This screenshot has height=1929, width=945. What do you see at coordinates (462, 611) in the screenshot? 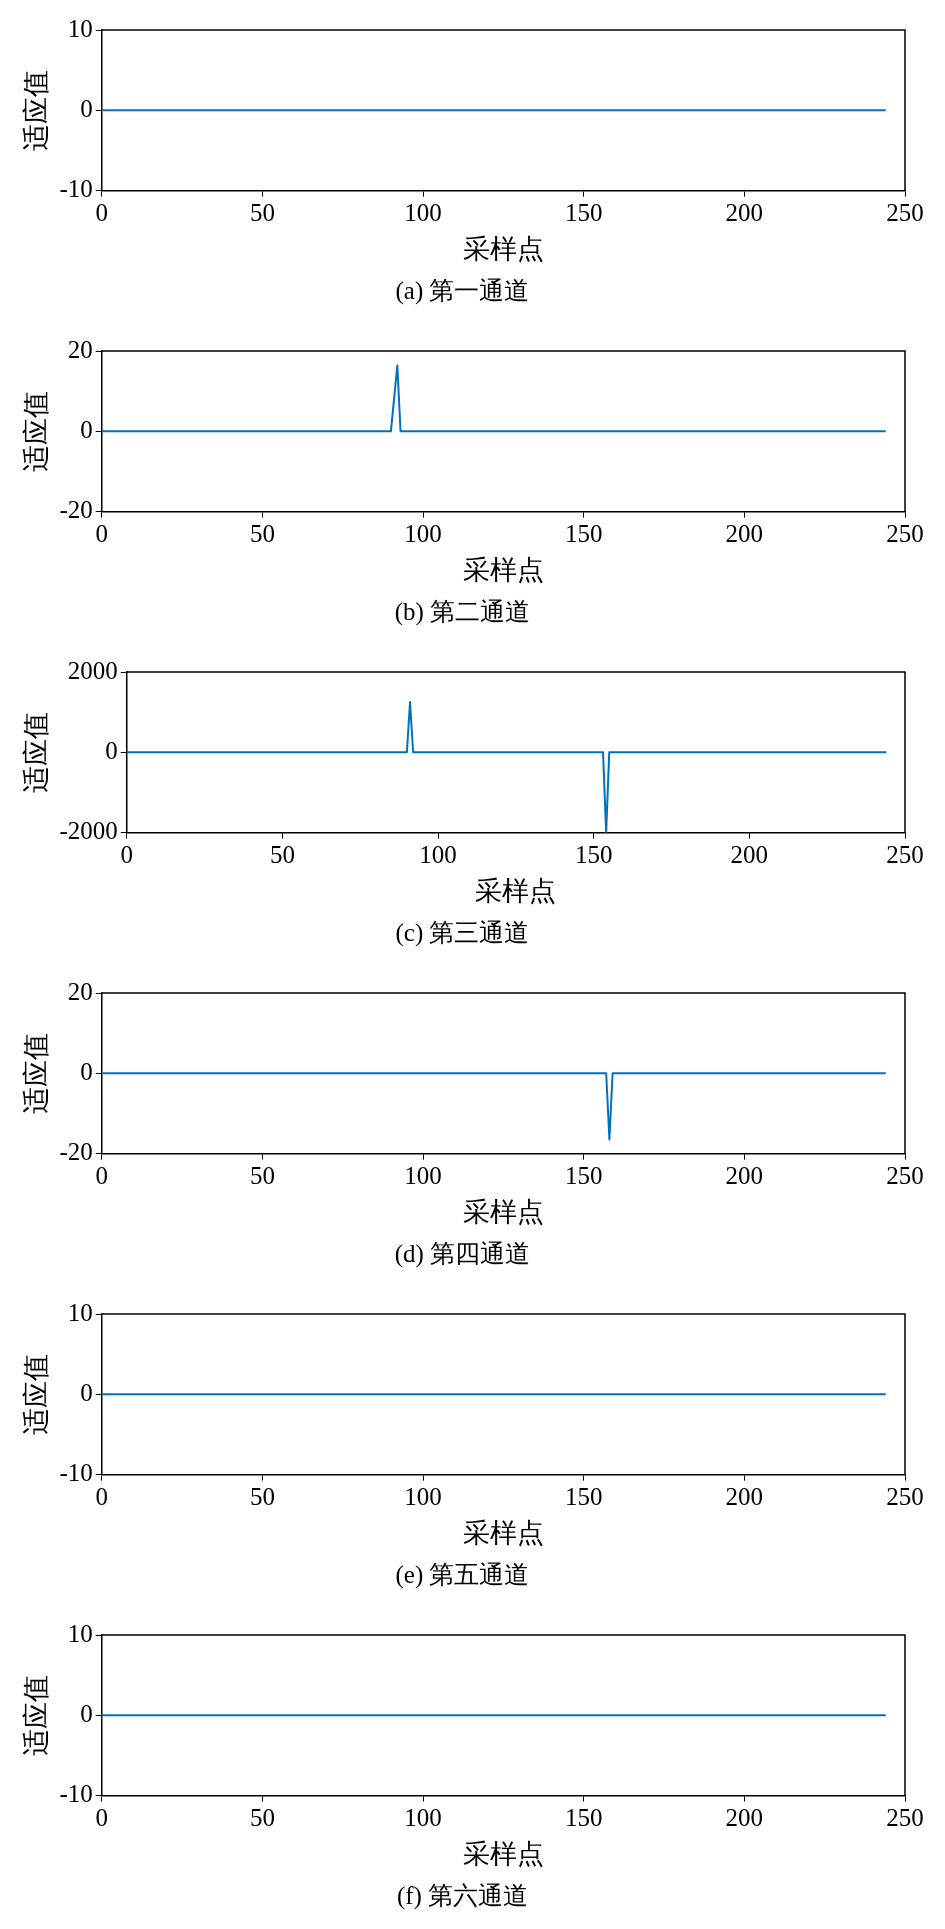
I see `text: (b) 第二通道` at bounding box center [462, 611].